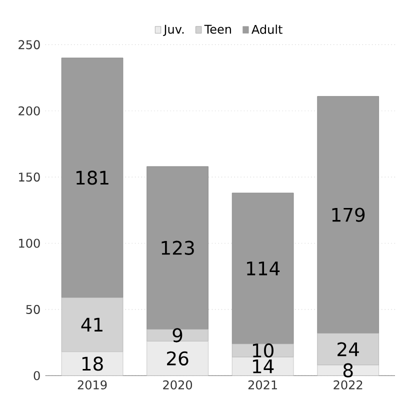  What do you see at coordinates (348, 385) in the screenshot?
I see `x-tick-label: 2022` at bounding box center [348, 385].